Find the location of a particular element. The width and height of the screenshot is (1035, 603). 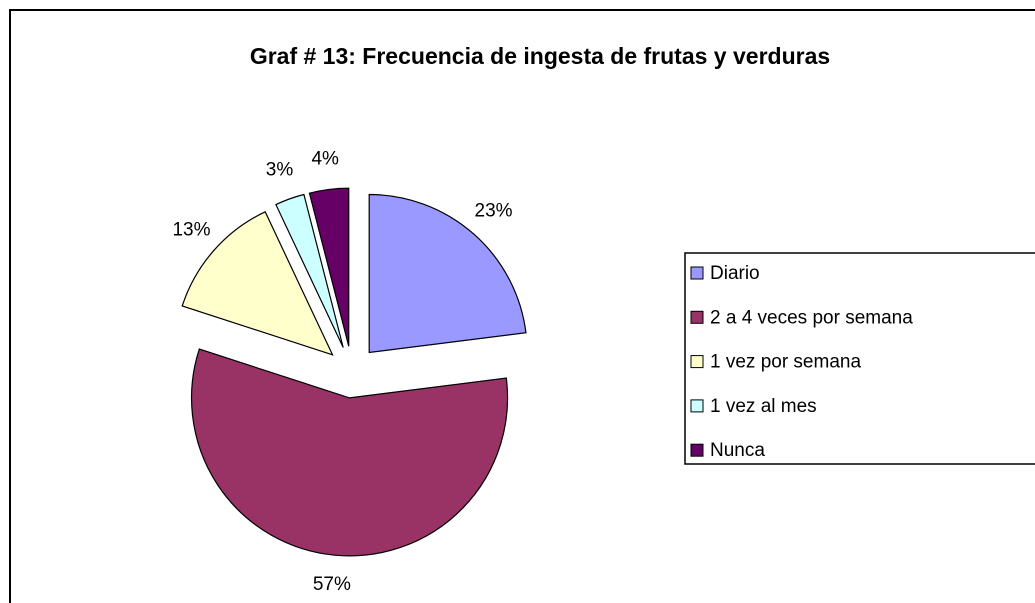

data-label: 3% is located at coordinates (280, 170).